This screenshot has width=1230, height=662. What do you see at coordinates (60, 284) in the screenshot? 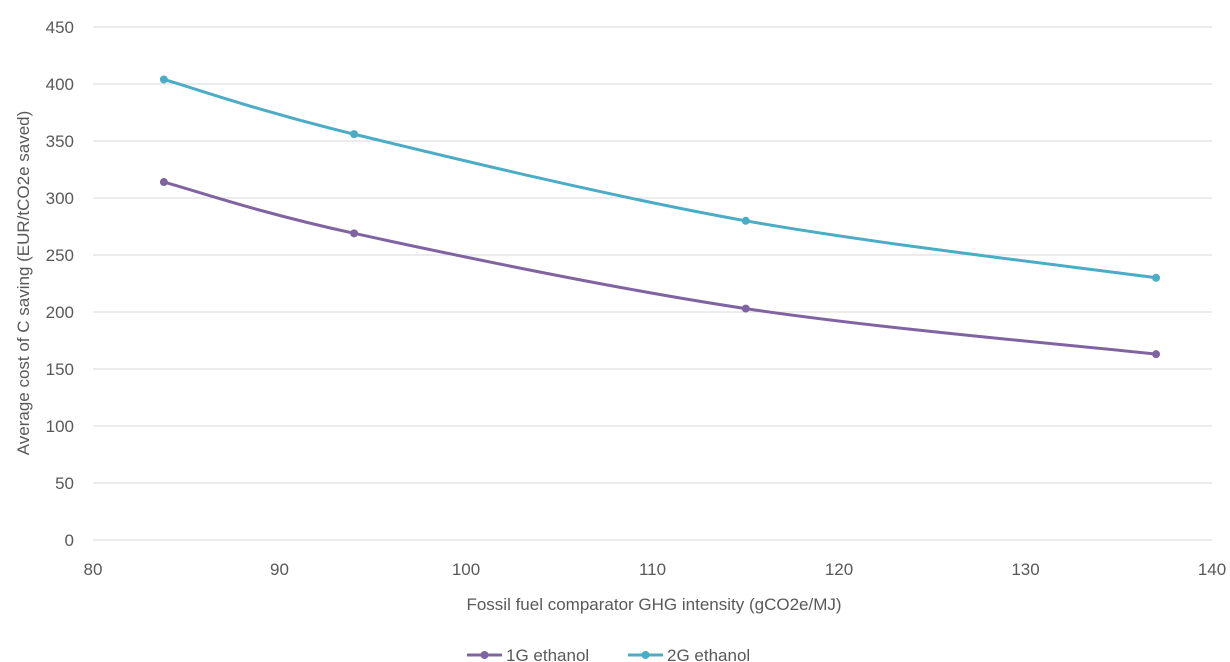
I see `y-tick-labels: 0 50 100 150 200 250 300 350 400 450` at bounding box center [60, 284].